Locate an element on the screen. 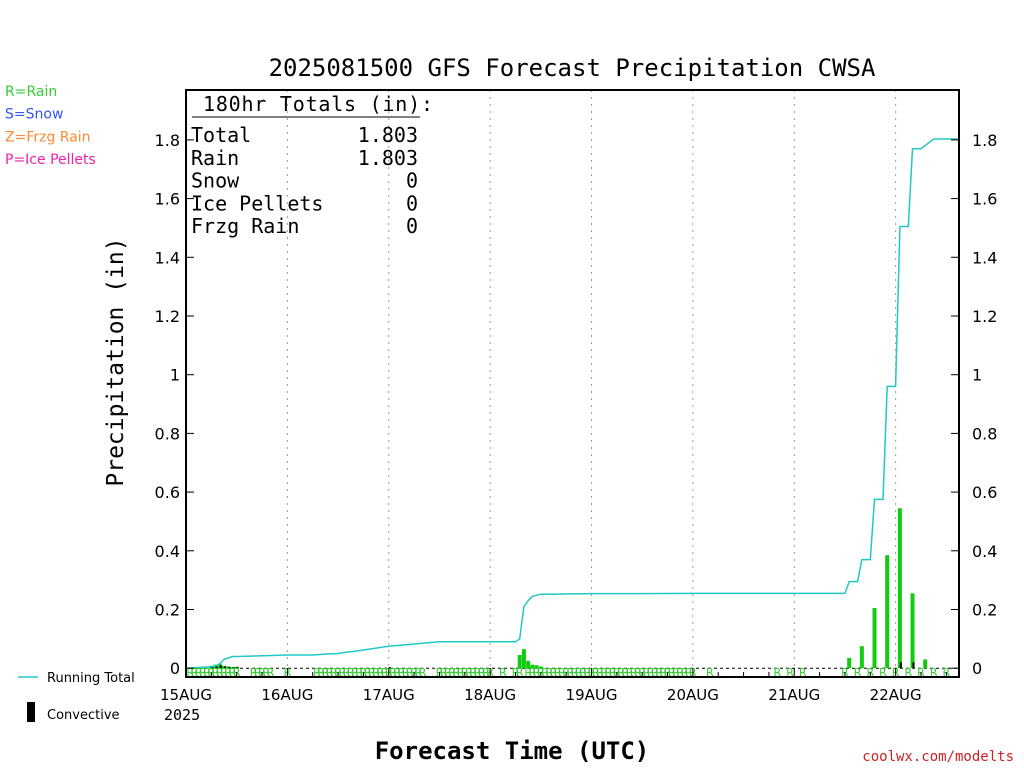  totals-header: 180hr Totals (in): is located at coordinates (318, 104).